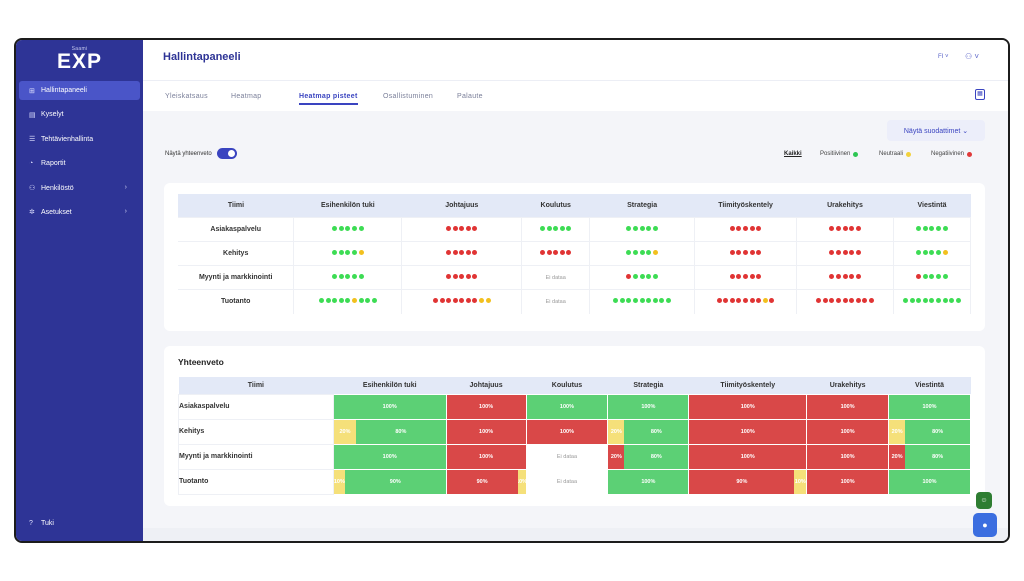 This screenshot has height=581, width=1024. Describe the element at coordinates (389, 481) in the screenshot. I see `summary-cell: 10% 90%` at that location.